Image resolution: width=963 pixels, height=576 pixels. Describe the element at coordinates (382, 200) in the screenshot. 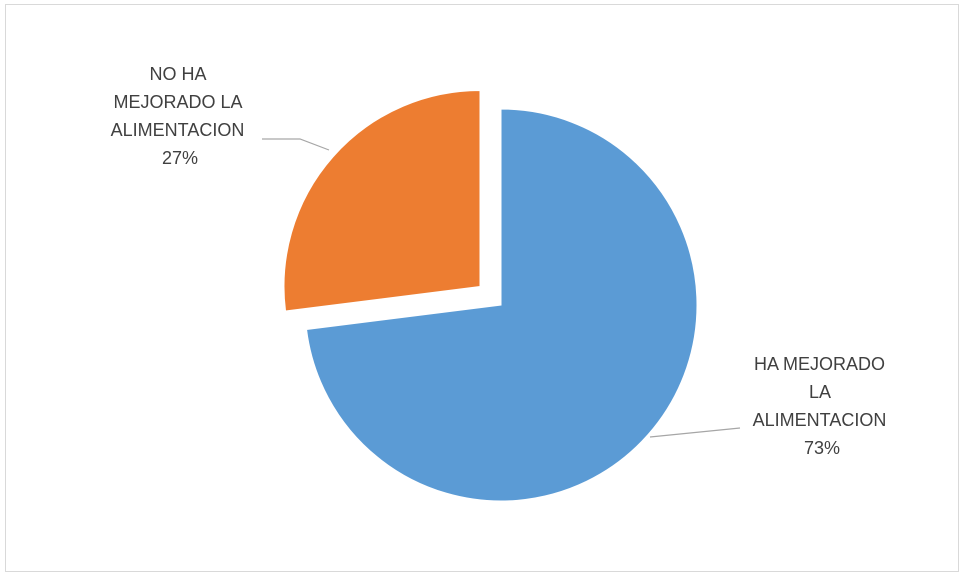

I see `slice-no-ha-mejorado` at that location.